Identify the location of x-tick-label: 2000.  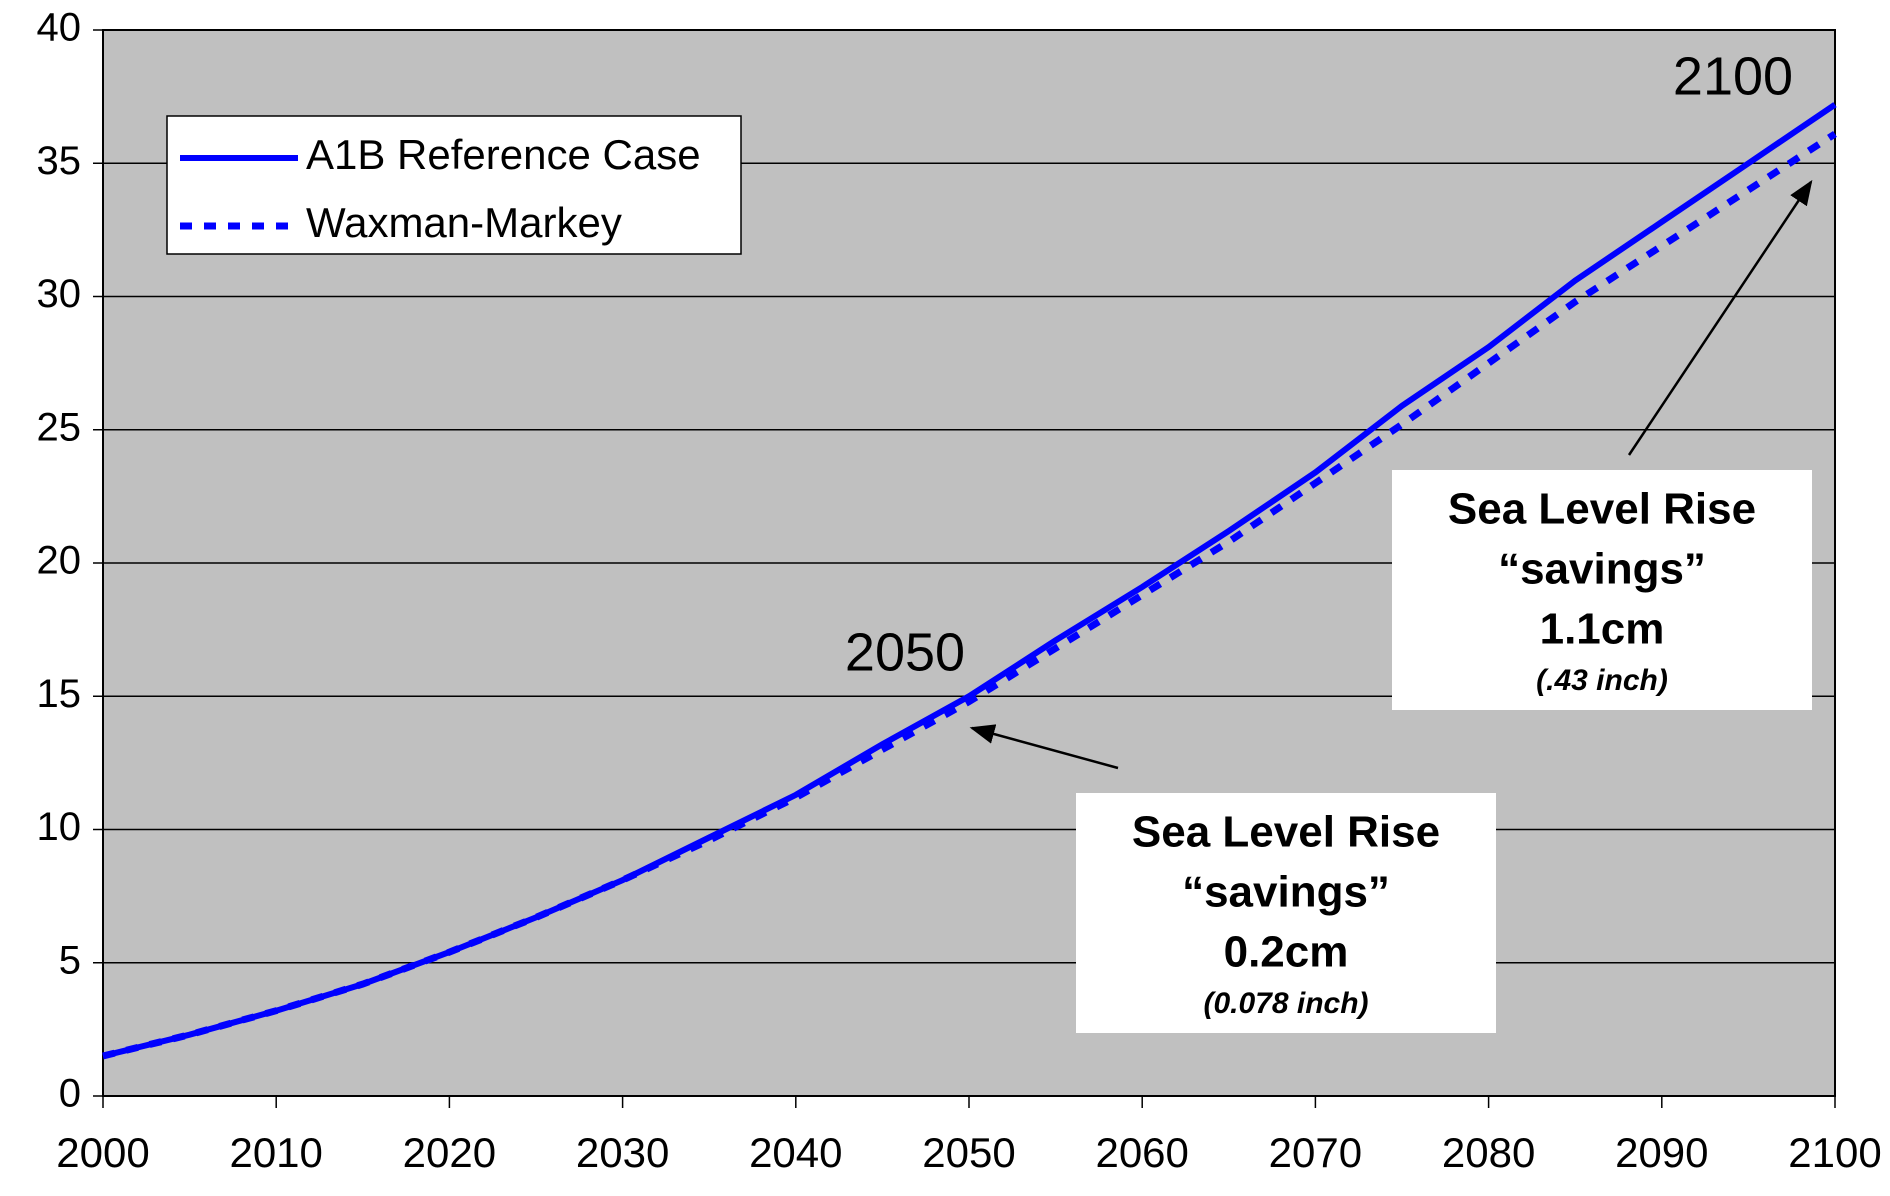
(102, 1152).